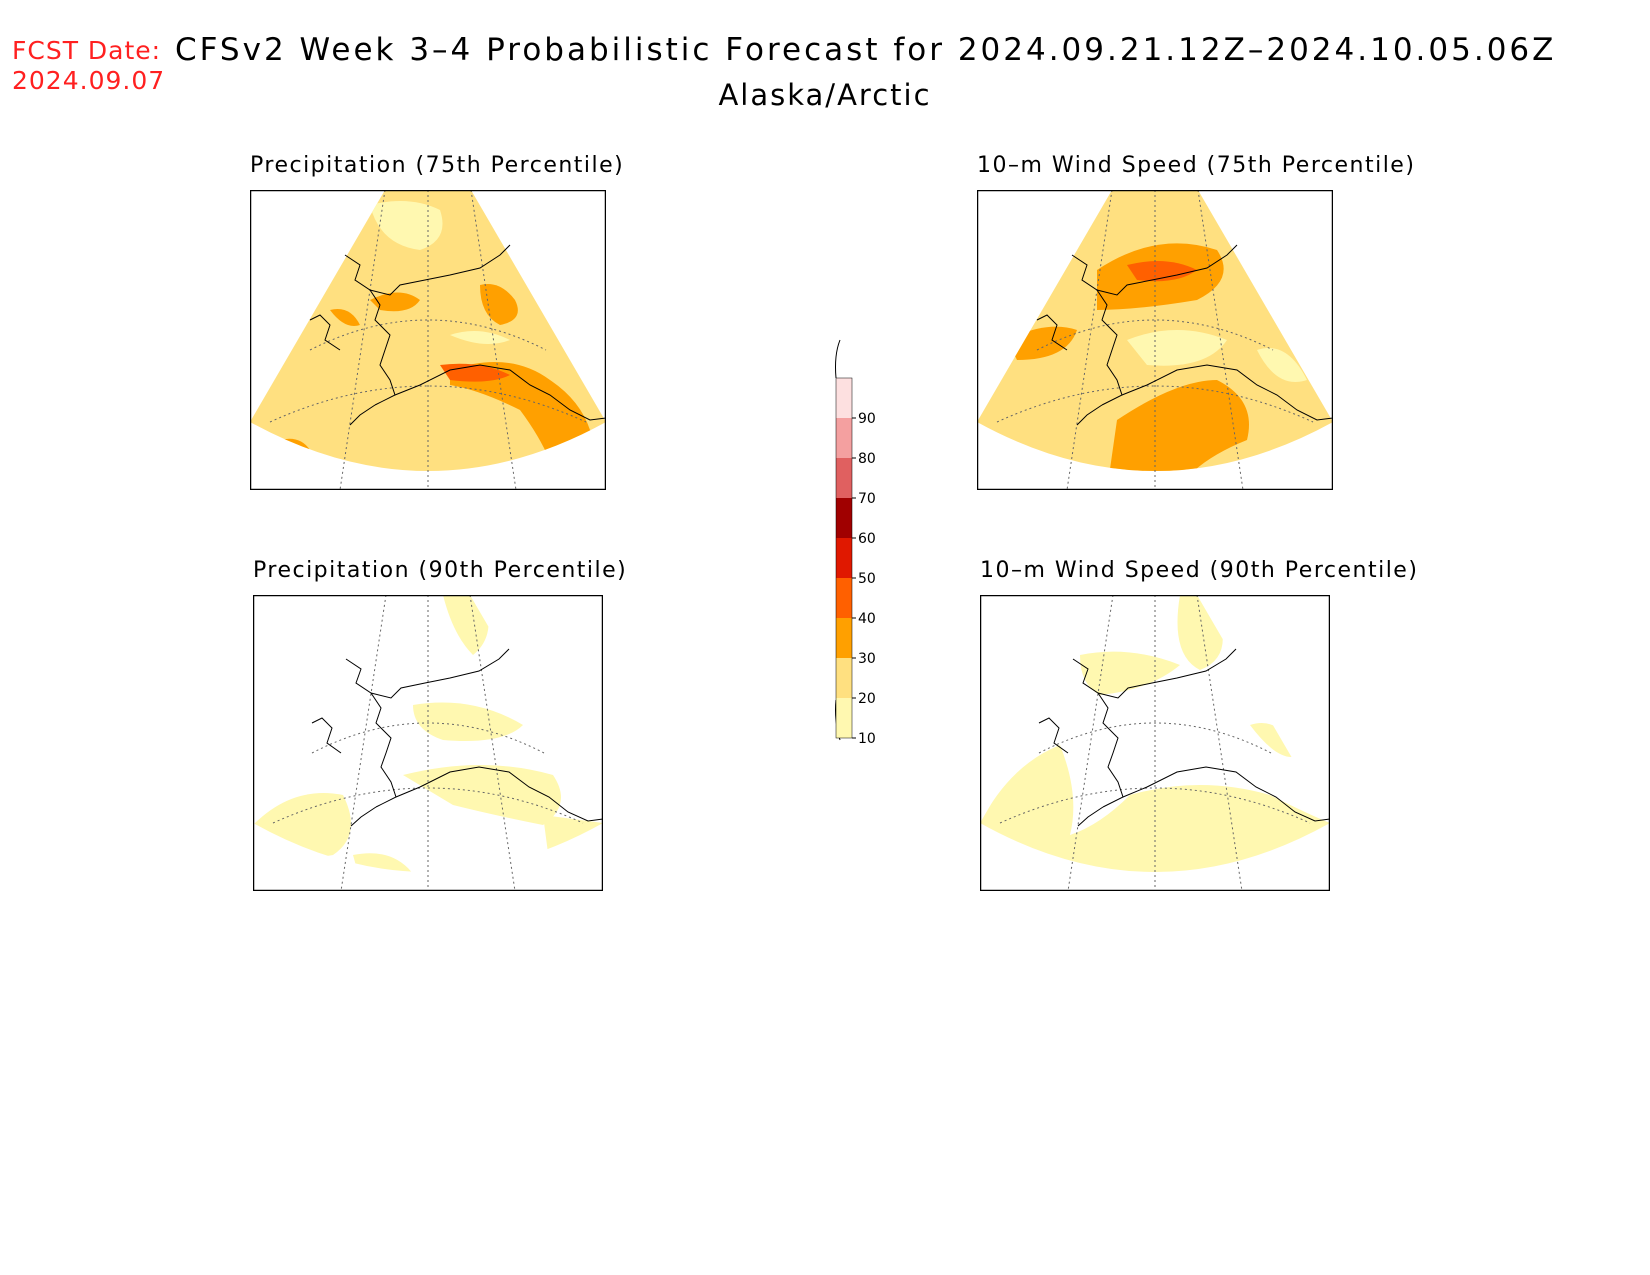  What do you see at coordinates (867, 499) in the screenshot?
I see `colorbar-label-70: 70` at bounding box center [867, 499].